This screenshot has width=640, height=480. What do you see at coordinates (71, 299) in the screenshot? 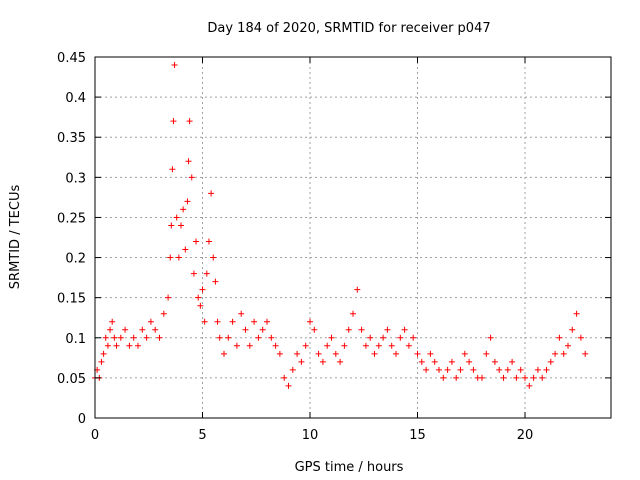
I see `y-tick-label: 0.15` at bounding box center [71, 299].